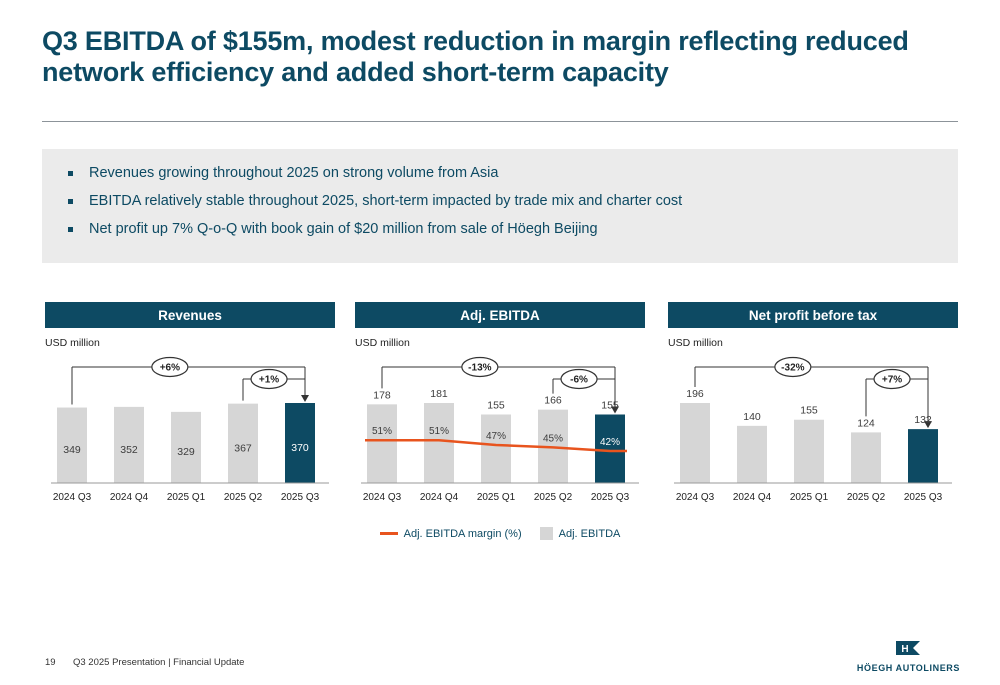  Describe the element at coordinates (923, 420) in the screenshot. I see `svg-text: 132` at that location.